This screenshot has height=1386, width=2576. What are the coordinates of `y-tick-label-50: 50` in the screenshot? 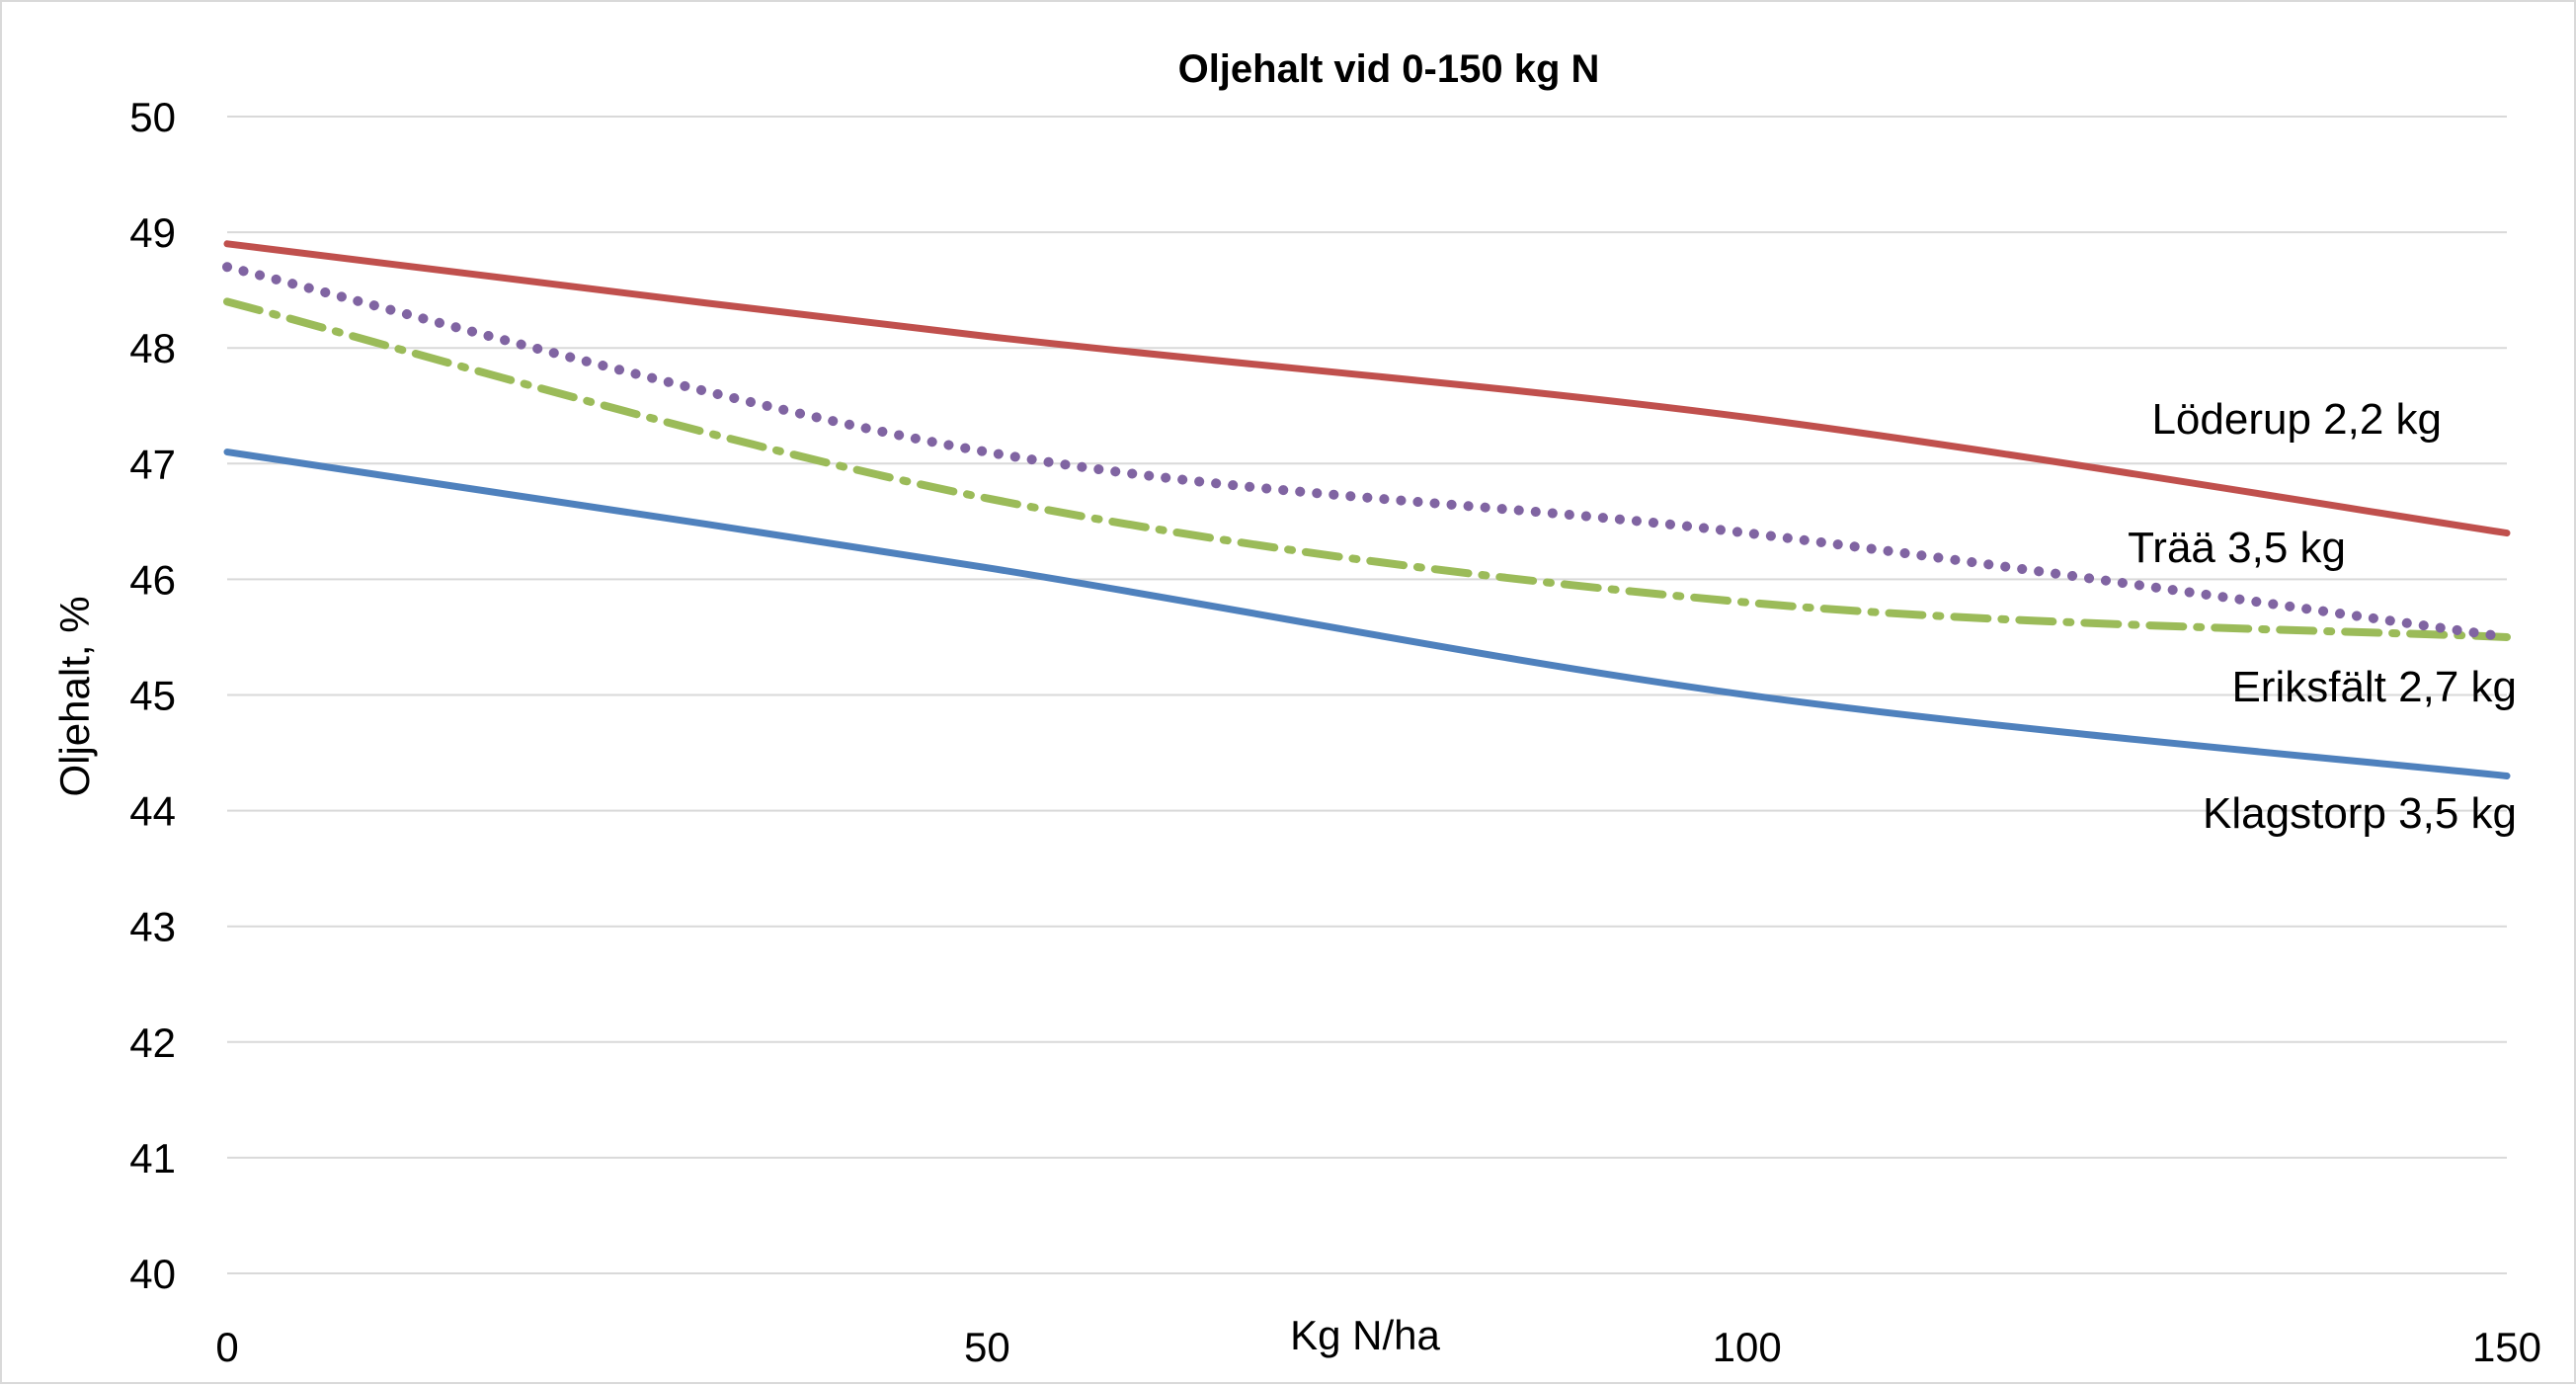 It's located at (152, 117).